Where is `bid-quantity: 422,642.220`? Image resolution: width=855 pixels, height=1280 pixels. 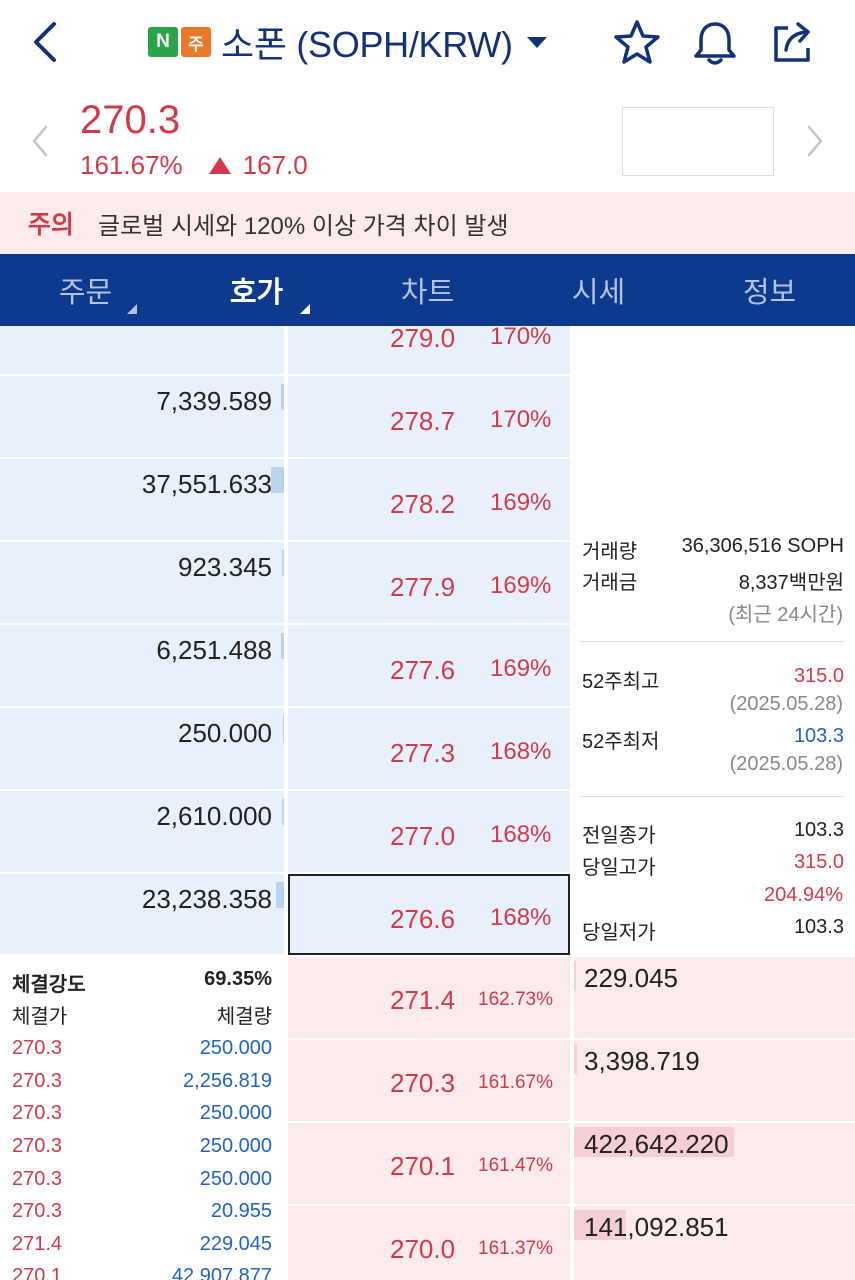 bid-quantity: 422,642.220 is located at coordinates (656, 1144).